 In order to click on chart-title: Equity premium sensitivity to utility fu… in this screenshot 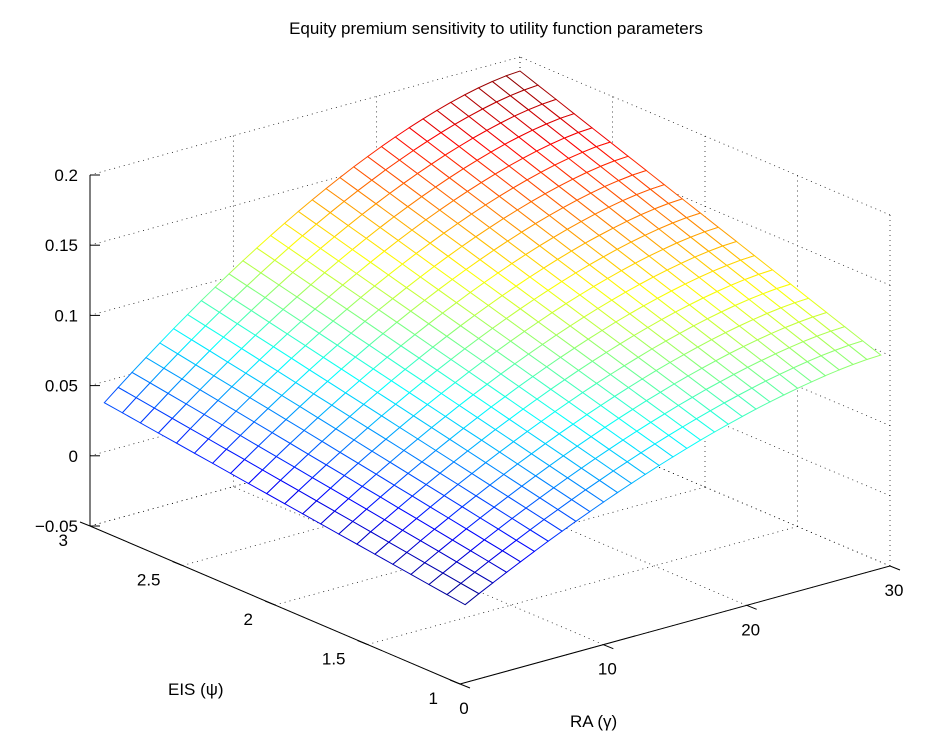, I will do `click(496, 28)`.